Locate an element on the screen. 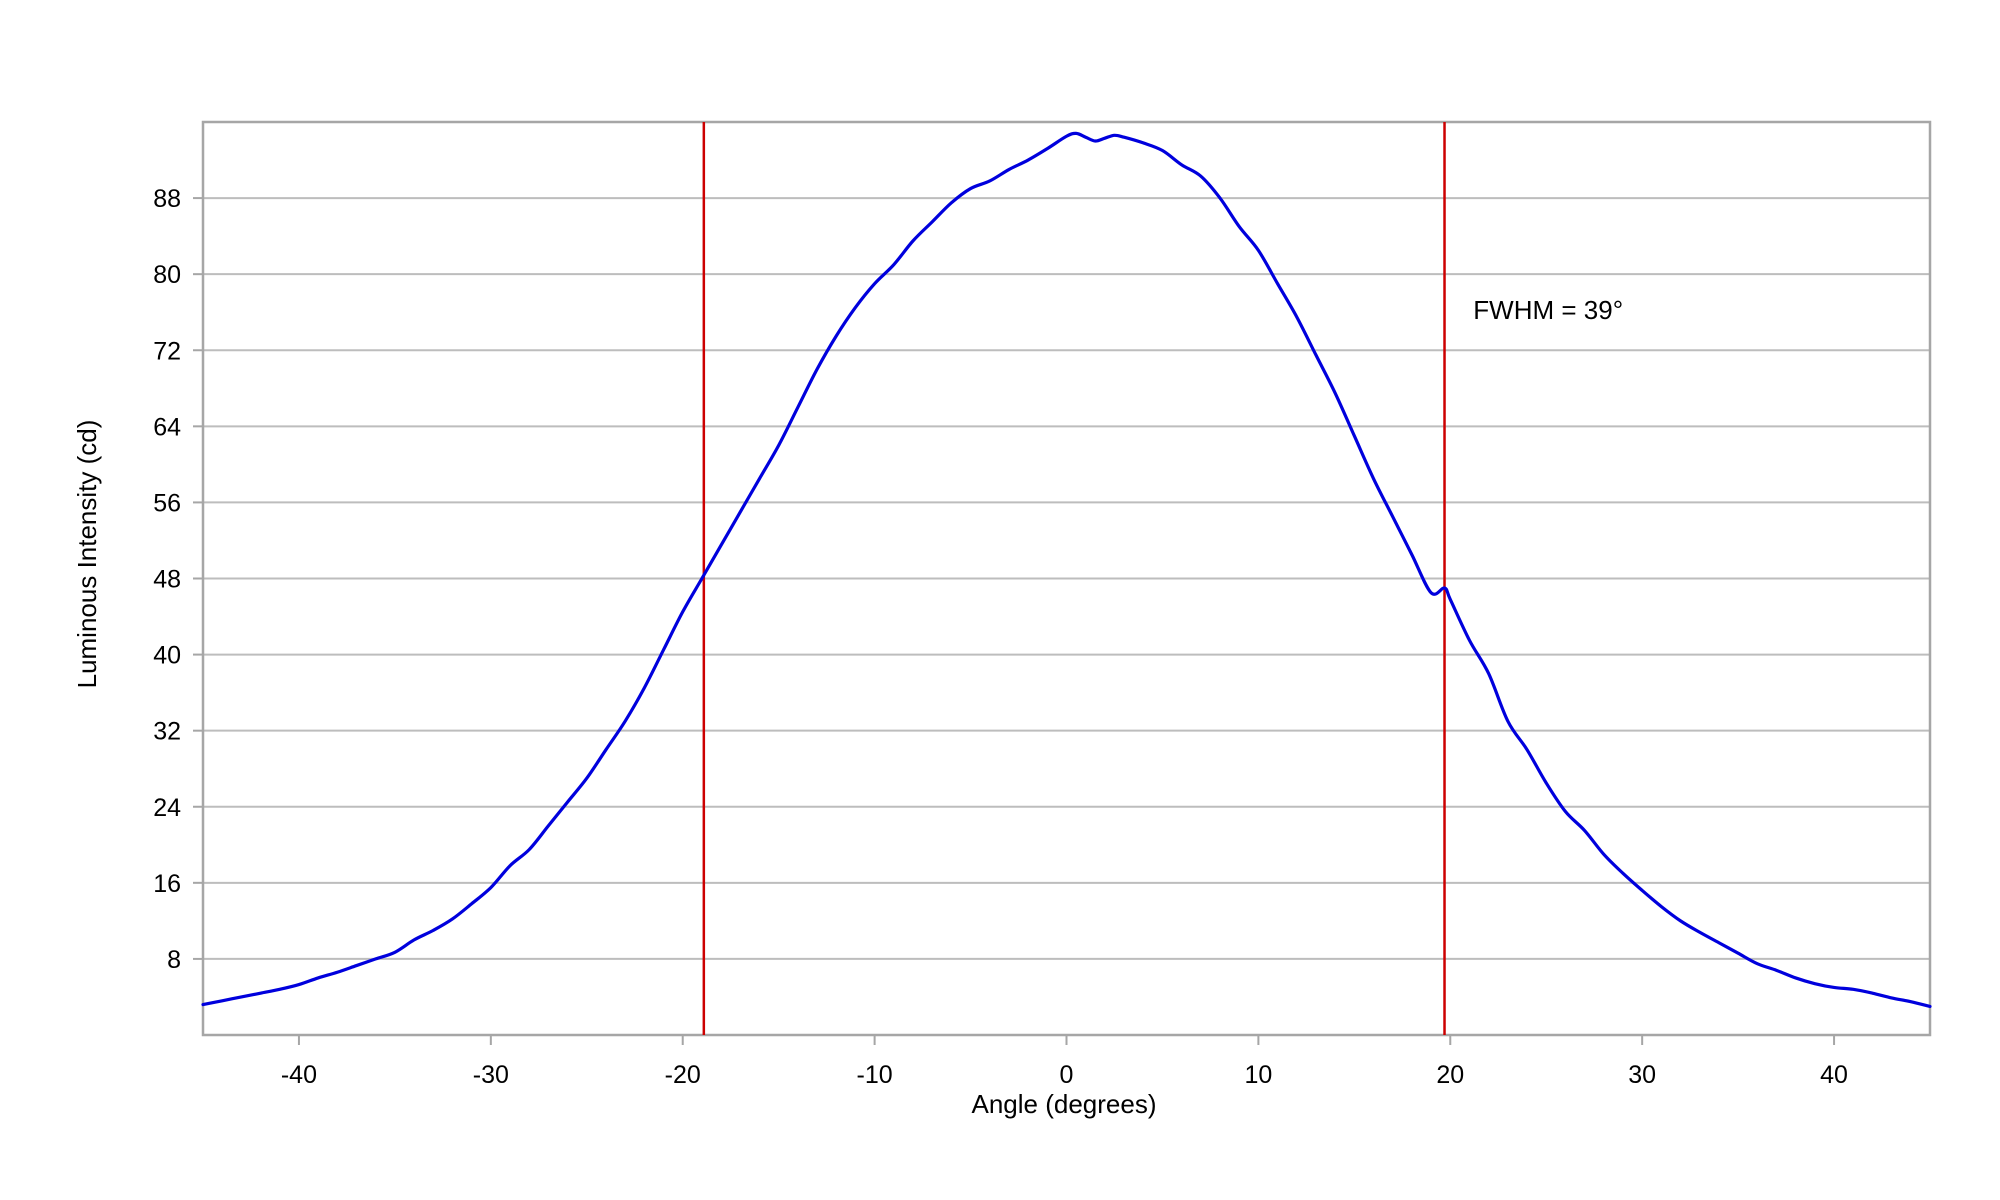  x-axis-title: Angle (degrees) is located at coordinates (1064, 1104).